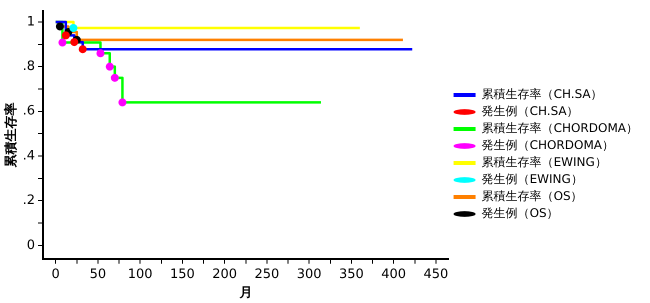 The width and height of the screenshot is (650, 303). Describe the element at coordinates (140, 274) in the screenshot. I see `x-tick-label: 100` at that location.